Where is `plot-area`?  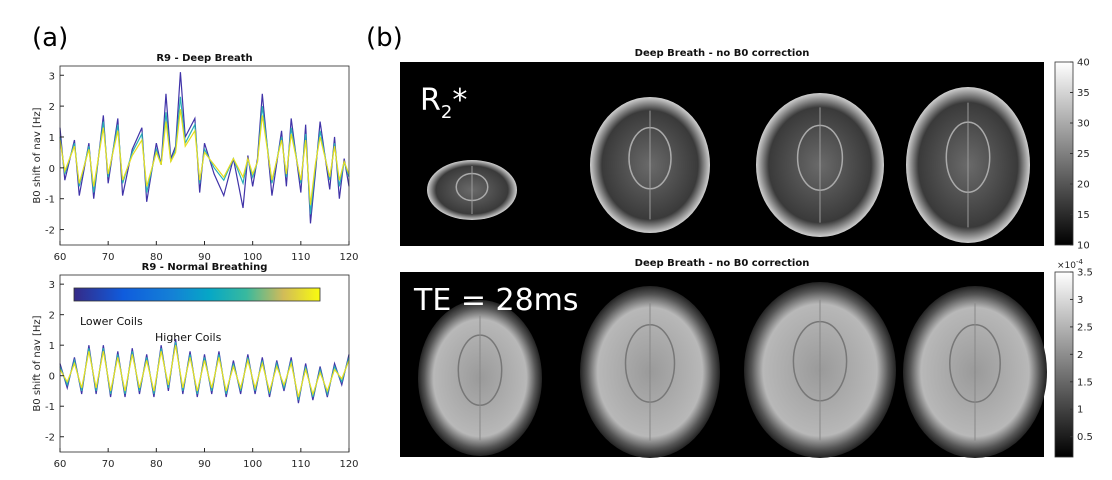 plot-area is located at coordinates (204, 363).